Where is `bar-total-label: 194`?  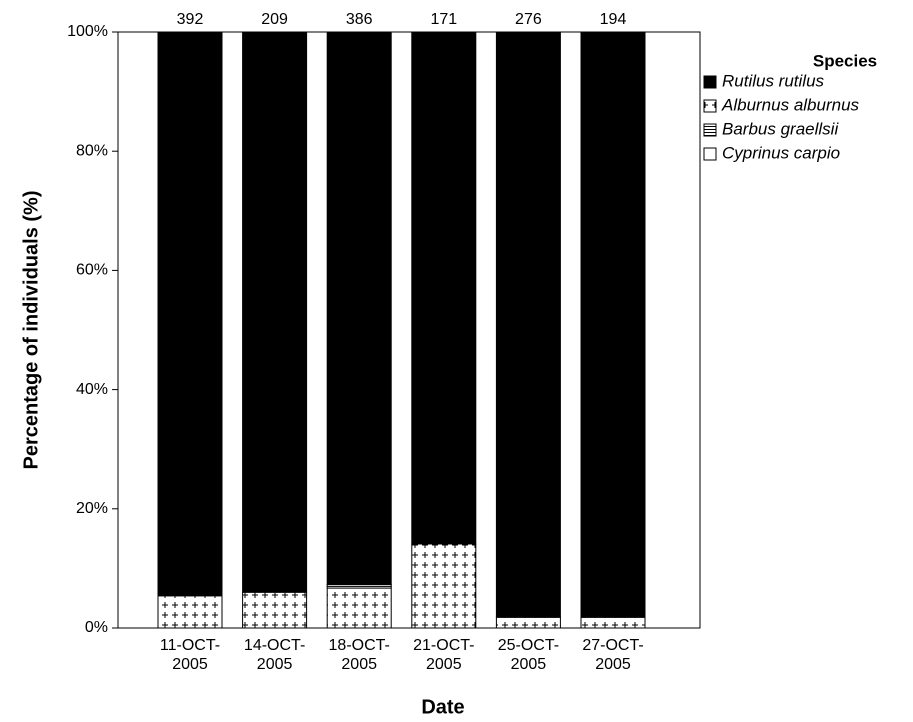
bar-total-label: 194 is located at coordinates (613, 19).